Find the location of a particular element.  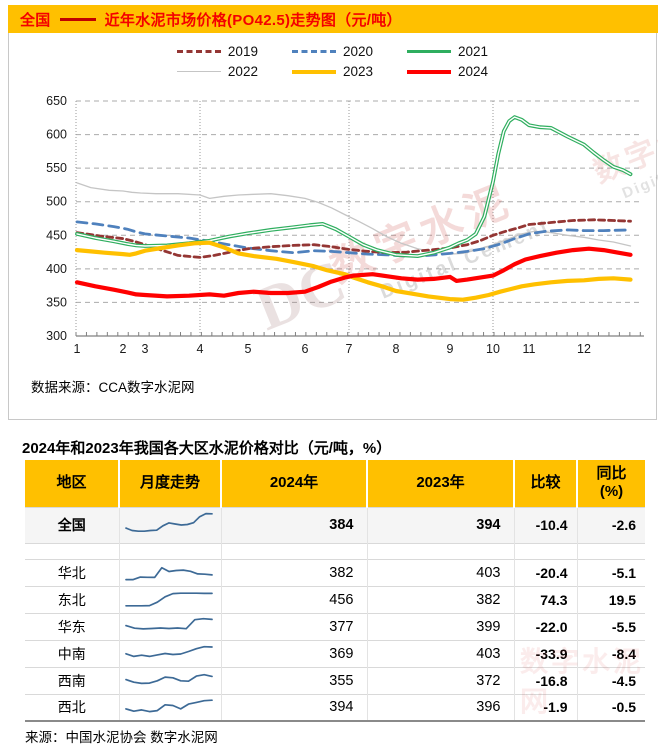

table-row-西南: 西南 355 372 -16.8 -4.5 is located at coordinates (335, 680).